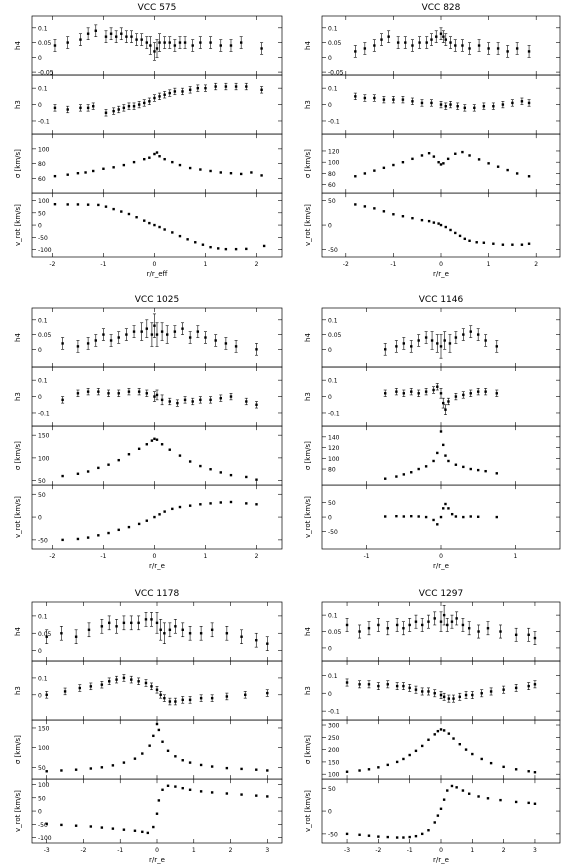 The width and height of the screenshot is (574, 864). I want to click on panel-0: 0.1 0.05 0 h4, so click(432, 631).